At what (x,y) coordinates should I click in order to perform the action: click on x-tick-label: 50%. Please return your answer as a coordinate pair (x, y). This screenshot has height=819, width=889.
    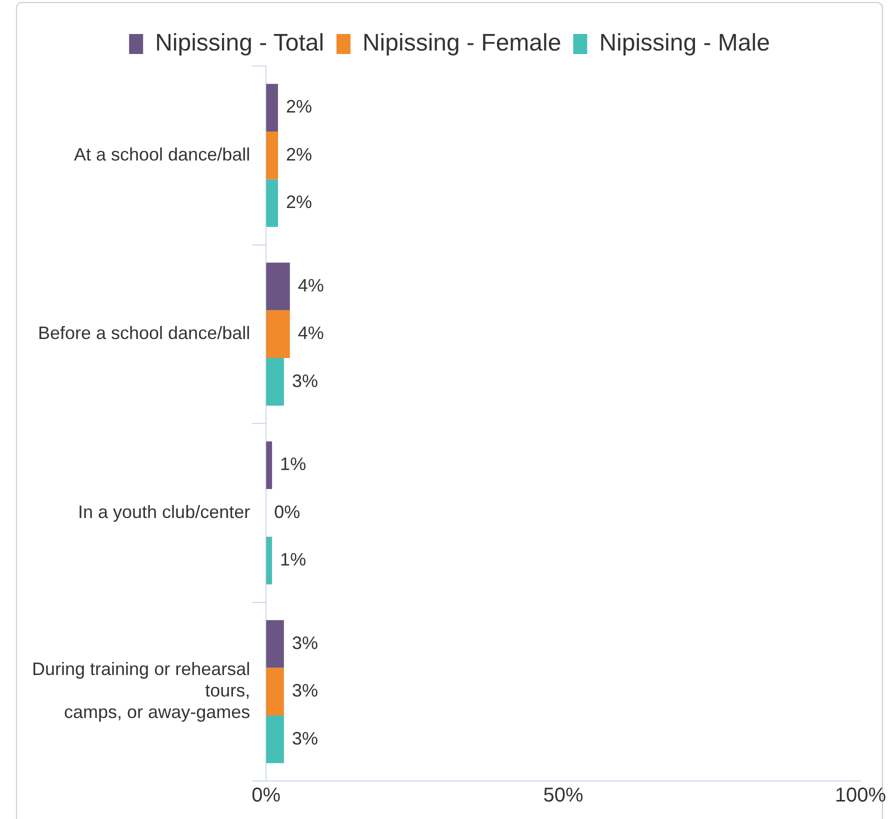
    Looking at the image, I should click on (563, 795).